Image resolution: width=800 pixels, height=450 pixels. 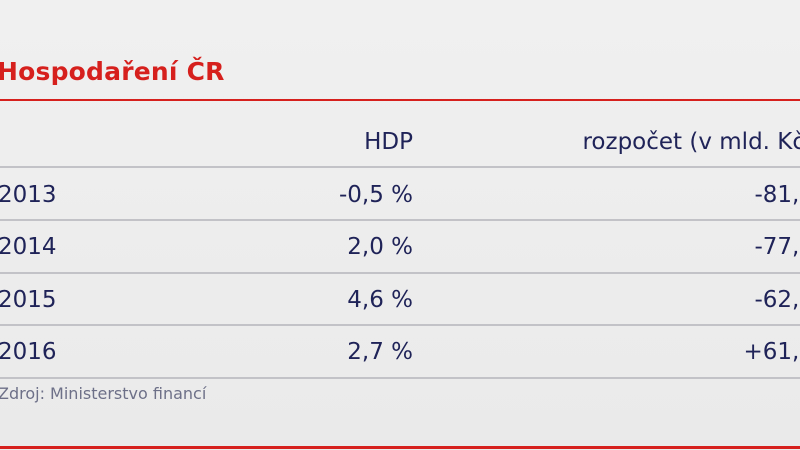 I want to click on row-year: 2015, so click(x=28, y=300).